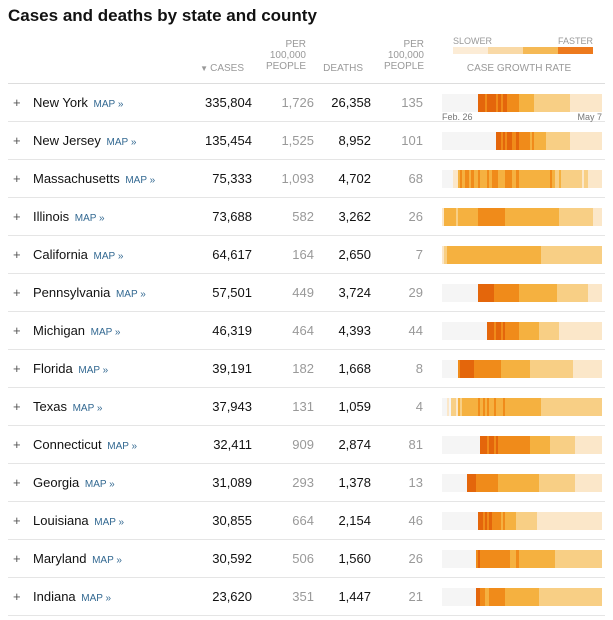 The height and width of the screenshot is (620, 613). What do you see at coordinates (217, 68) in the screenshot?
I see `cases-column-header: ▼ CASES` at bounding box center [217, 68].